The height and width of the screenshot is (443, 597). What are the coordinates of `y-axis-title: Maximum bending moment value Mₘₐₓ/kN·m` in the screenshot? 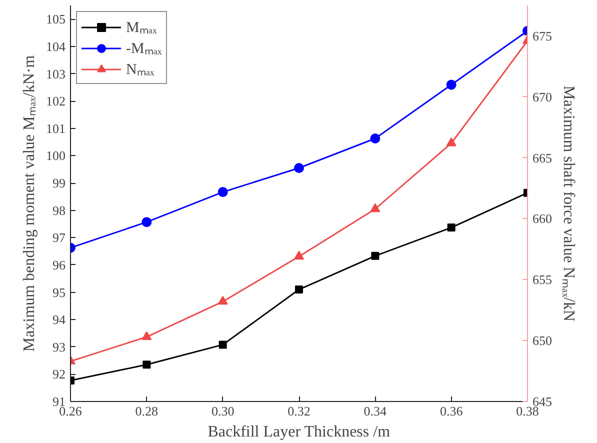 It's located at (29, 203).